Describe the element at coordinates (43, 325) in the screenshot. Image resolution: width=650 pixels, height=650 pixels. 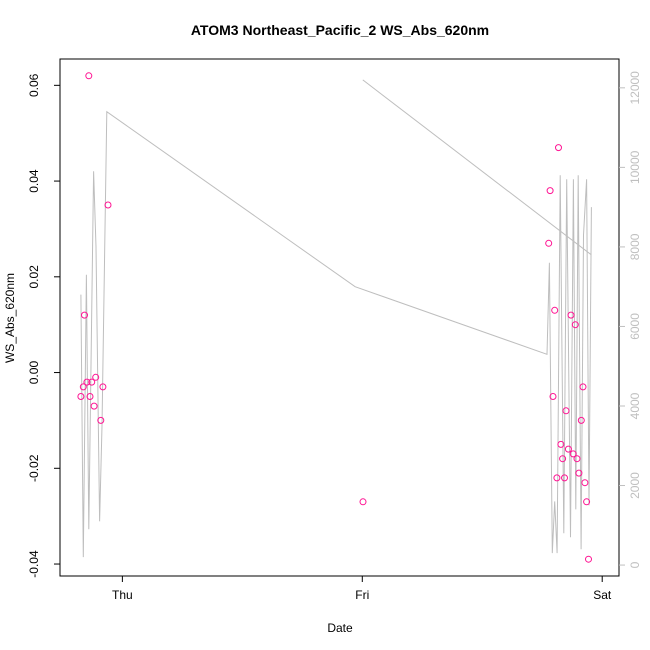
I see `y-axis-left: -0.04 -0.02 0.00 0.02 0.04 0.06` at that location.